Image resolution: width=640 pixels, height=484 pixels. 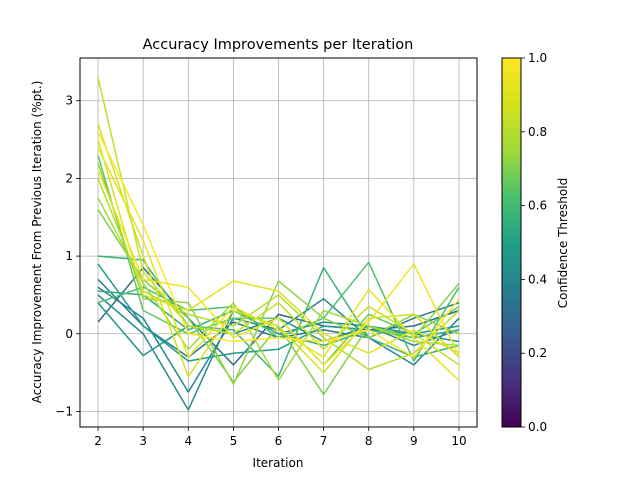 I want to click on x-tick-label: 4, so click(x=188, y=441).